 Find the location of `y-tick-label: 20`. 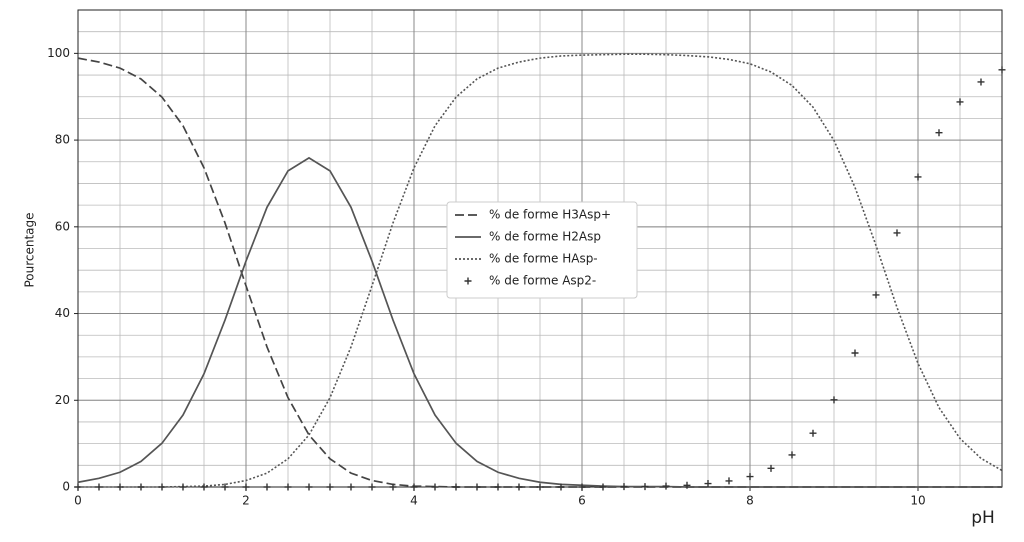

y-tick-label: 20 is located at coordinates (62, 400).